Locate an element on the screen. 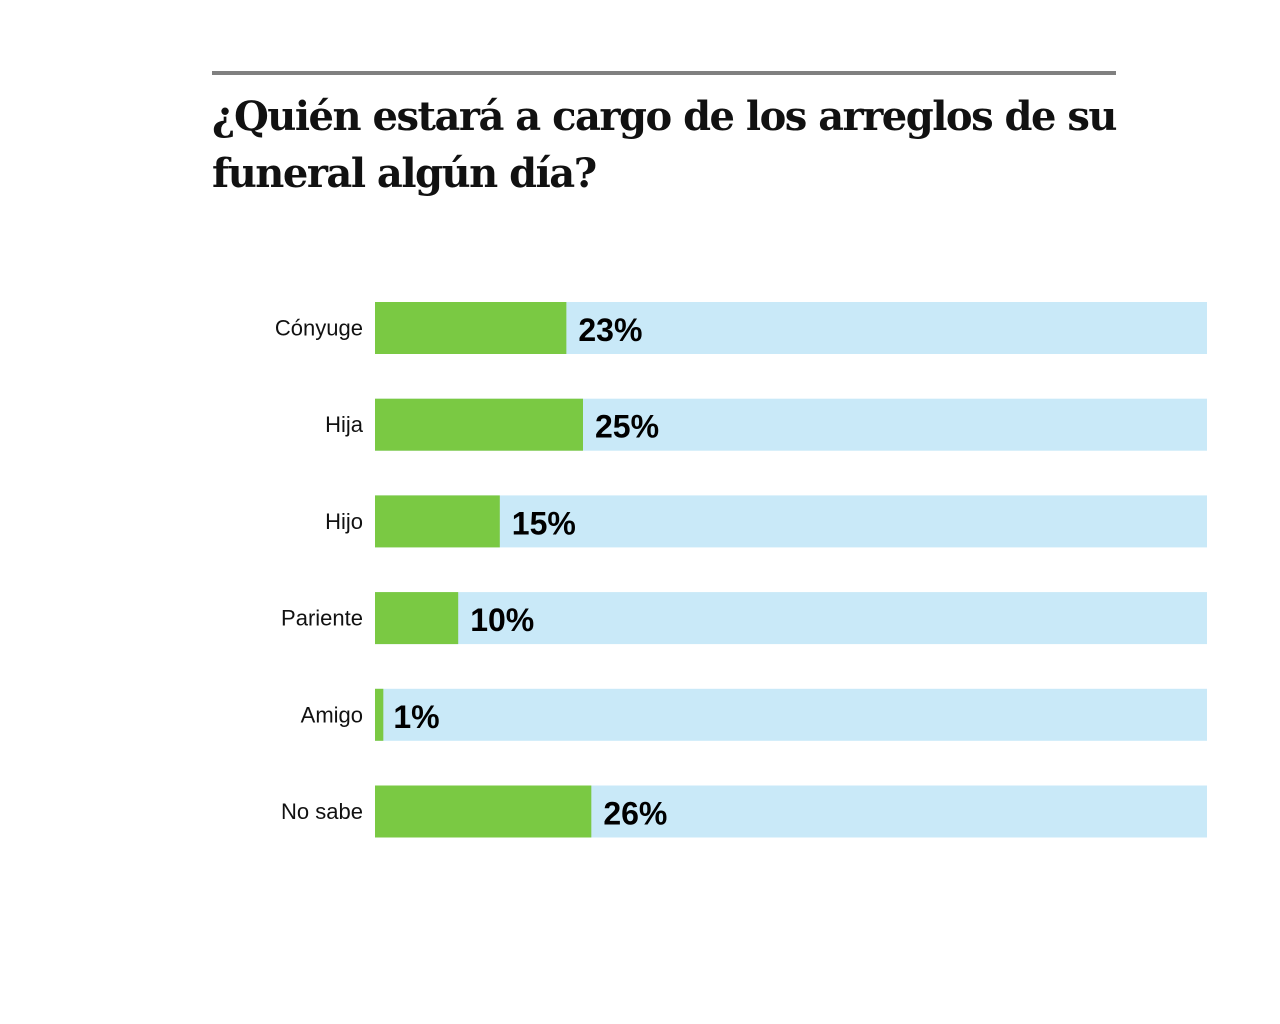 The image size is (1280, 1024). category-label: No sabe is located at coordinates (322, 811).